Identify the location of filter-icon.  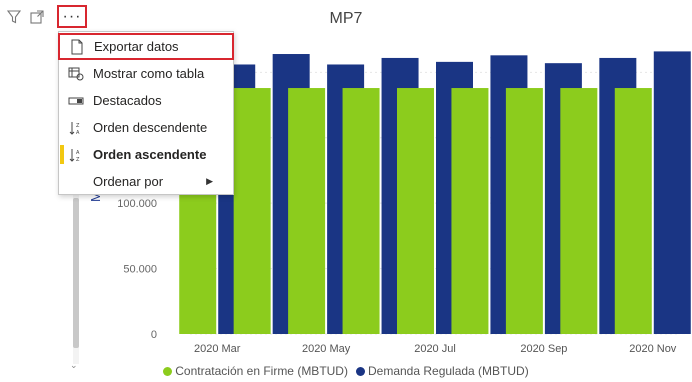
(14, 17).